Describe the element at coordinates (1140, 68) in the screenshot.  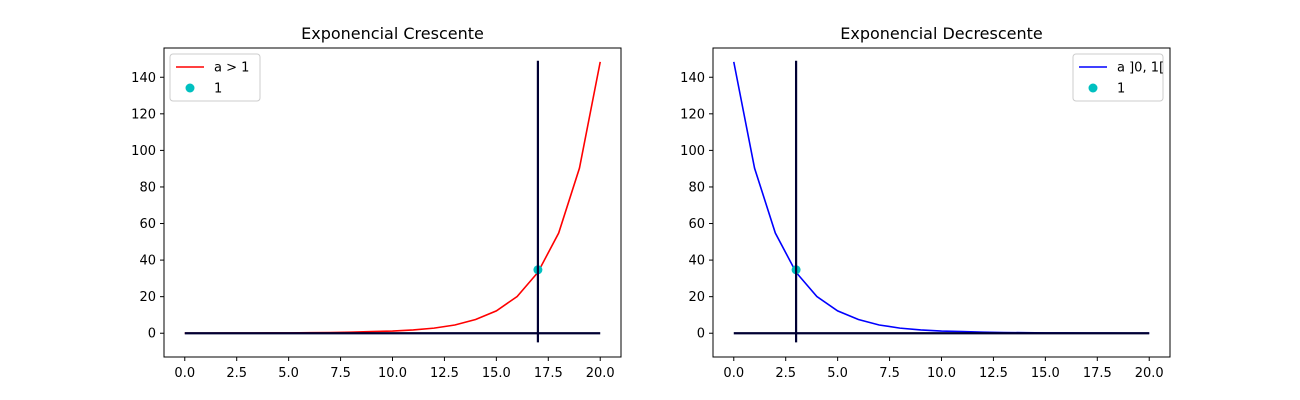
I see `legend-label-series: a ]0, 1[` at that location.